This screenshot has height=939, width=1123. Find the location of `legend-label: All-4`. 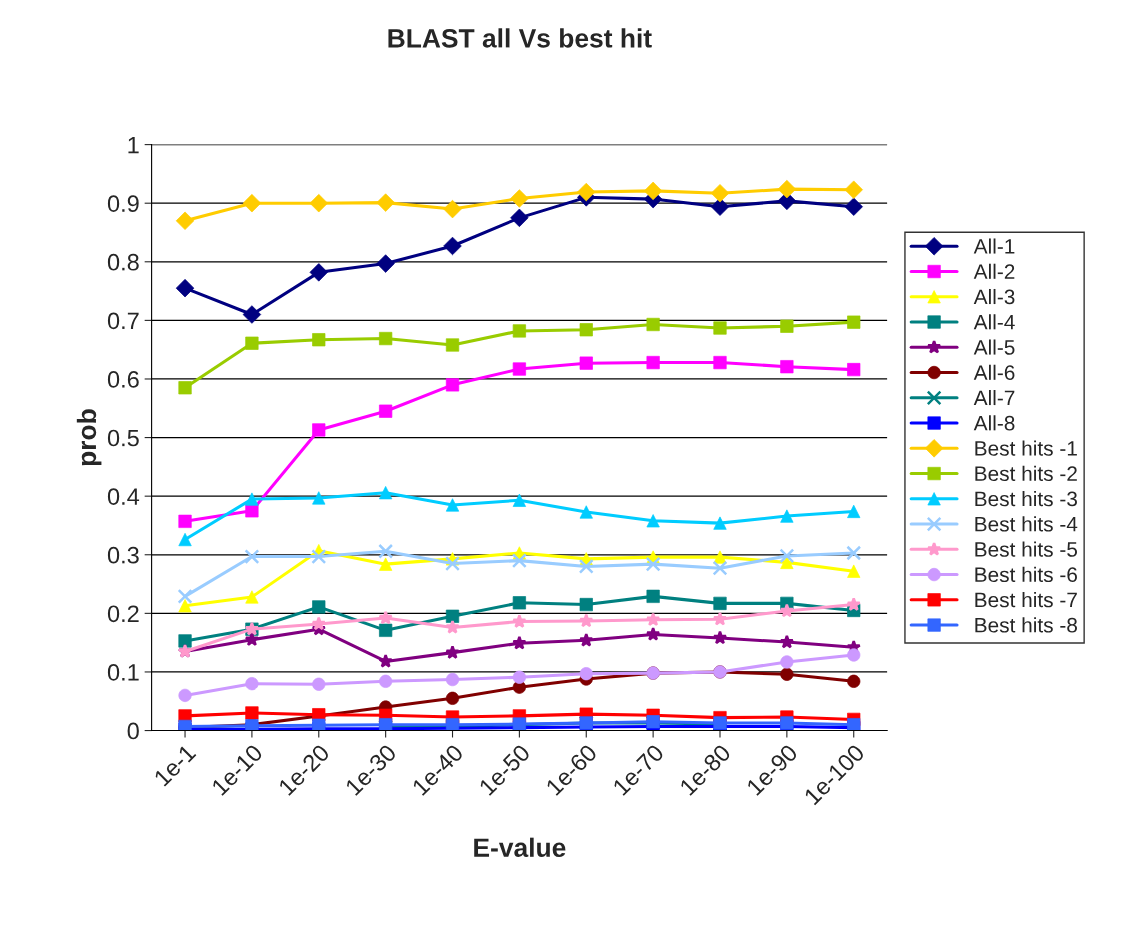

legend-label: All-4 is located at coordinates (994, 322).